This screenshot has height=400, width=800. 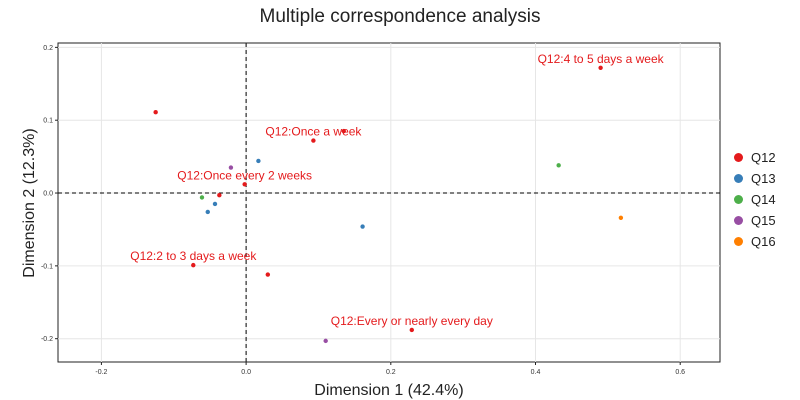 I want to click on legend-label: Q16, so click(x=763, y=241).